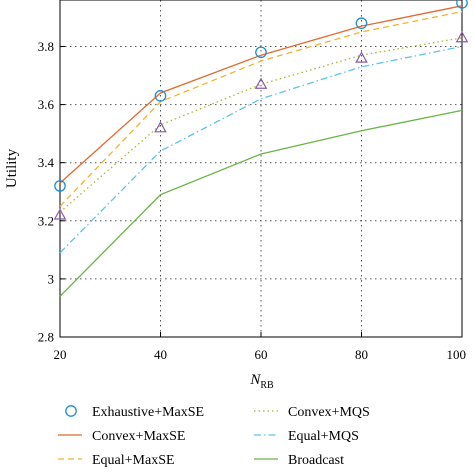  Describe the element at coordinates (255, 380) in the screenshot. I see `x-axis-label-main: N` at that location.